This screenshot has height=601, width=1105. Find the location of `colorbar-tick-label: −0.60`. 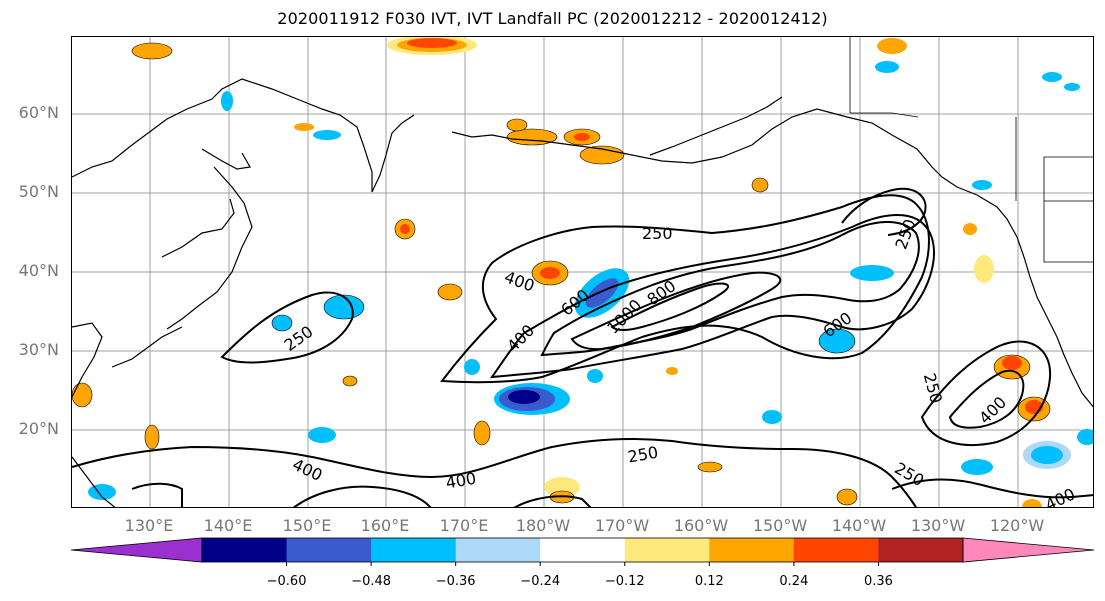

colorbar-tick-label: −0.60 is located at coordinates (286, 581).